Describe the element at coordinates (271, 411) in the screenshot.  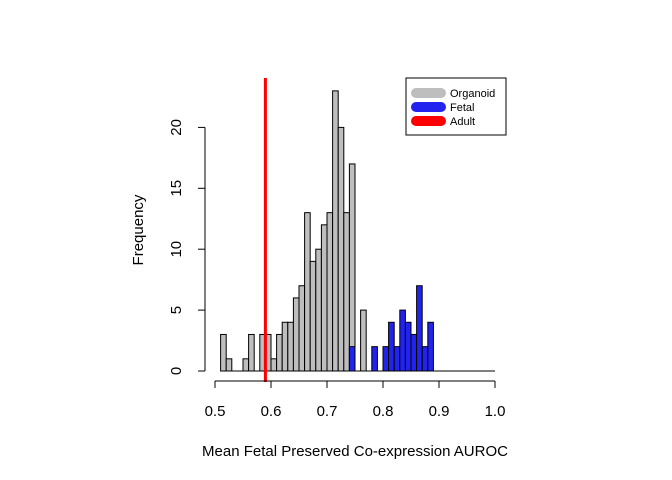
I see `x-tick-label: 0.6` at that location.